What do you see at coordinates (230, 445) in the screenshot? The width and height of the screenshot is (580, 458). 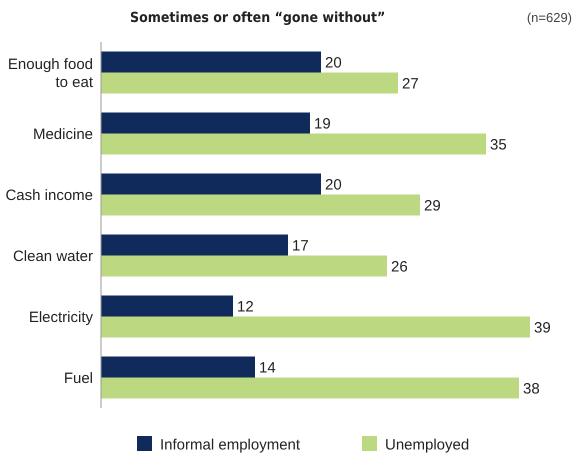 I see `legend-label: Informal employment` at bounding box center [230, 445].